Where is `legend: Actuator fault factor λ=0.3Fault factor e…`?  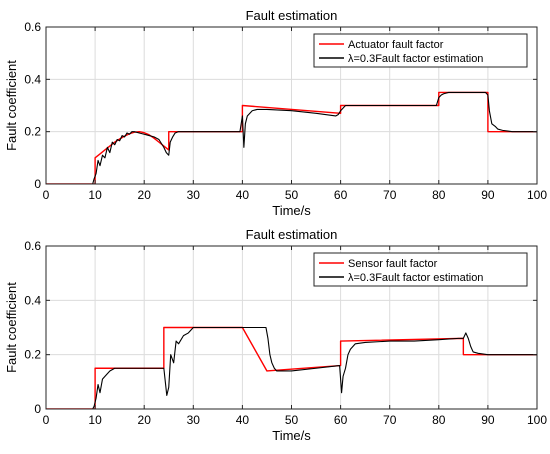
legend: Actuator fault factor λ=0.3Fault factor e… is located at coordinates (420, 50).